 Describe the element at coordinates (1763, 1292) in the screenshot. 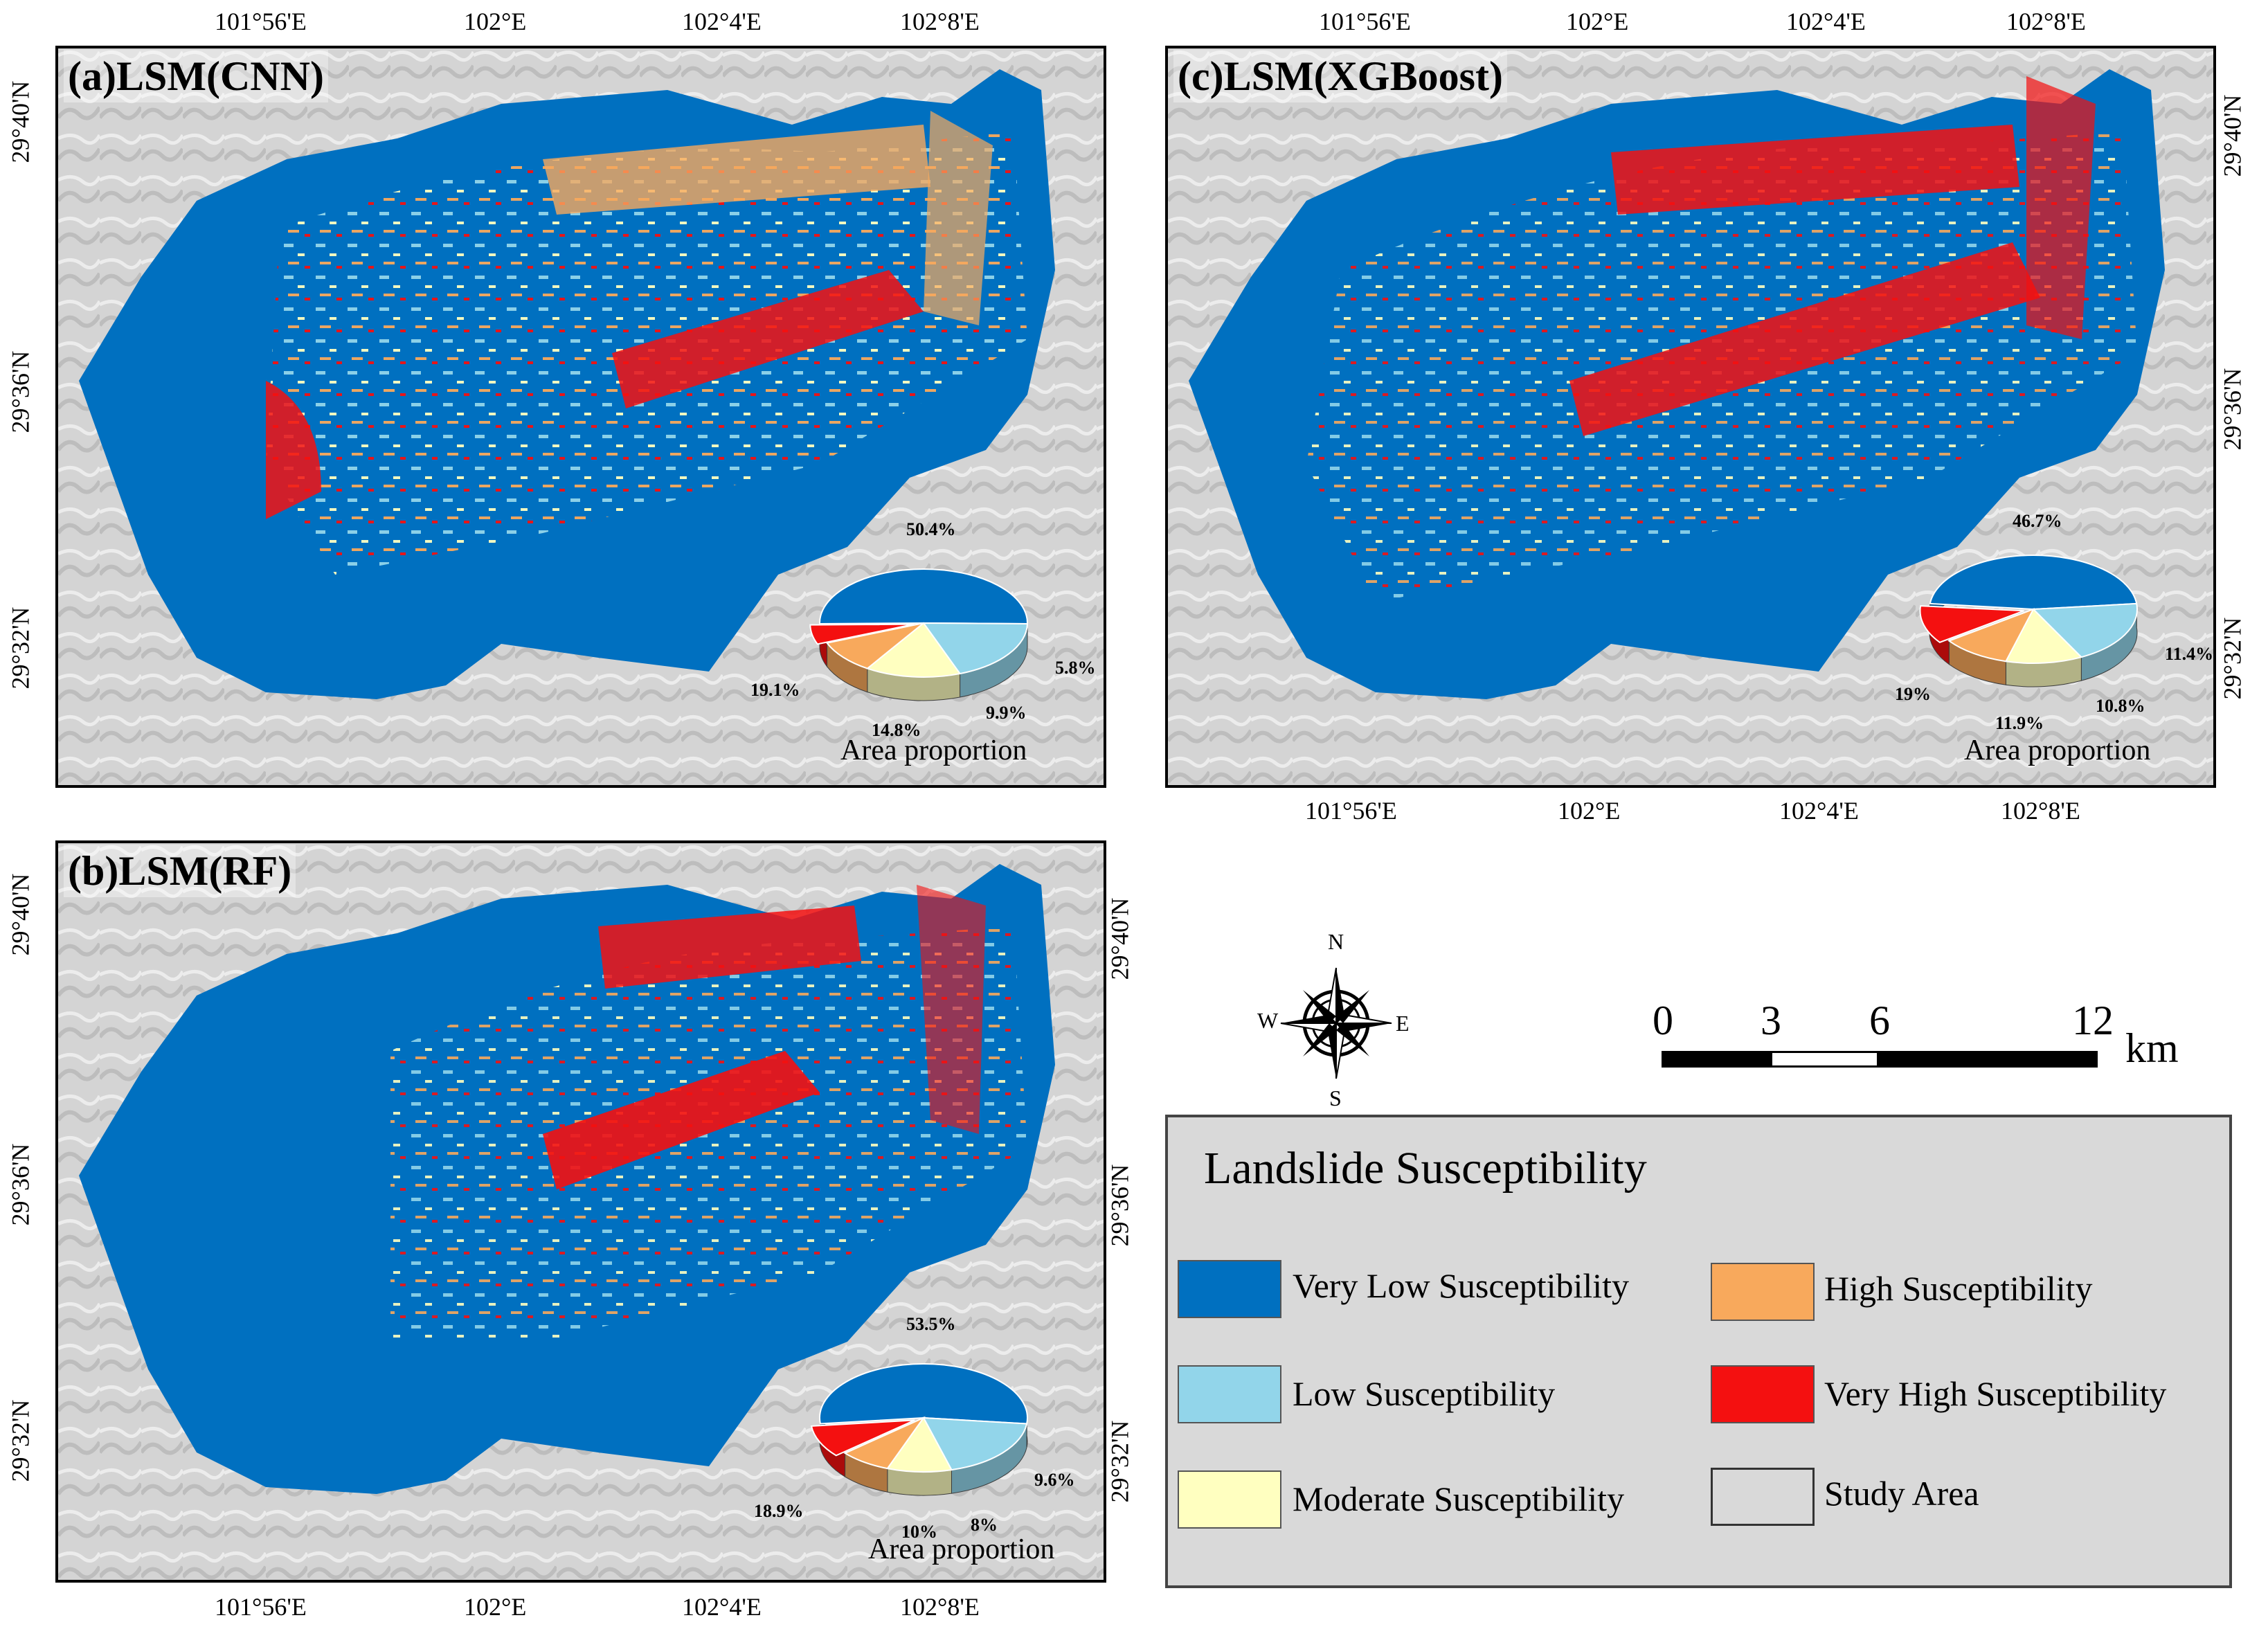

I see `legend-swatch-high` at that location.